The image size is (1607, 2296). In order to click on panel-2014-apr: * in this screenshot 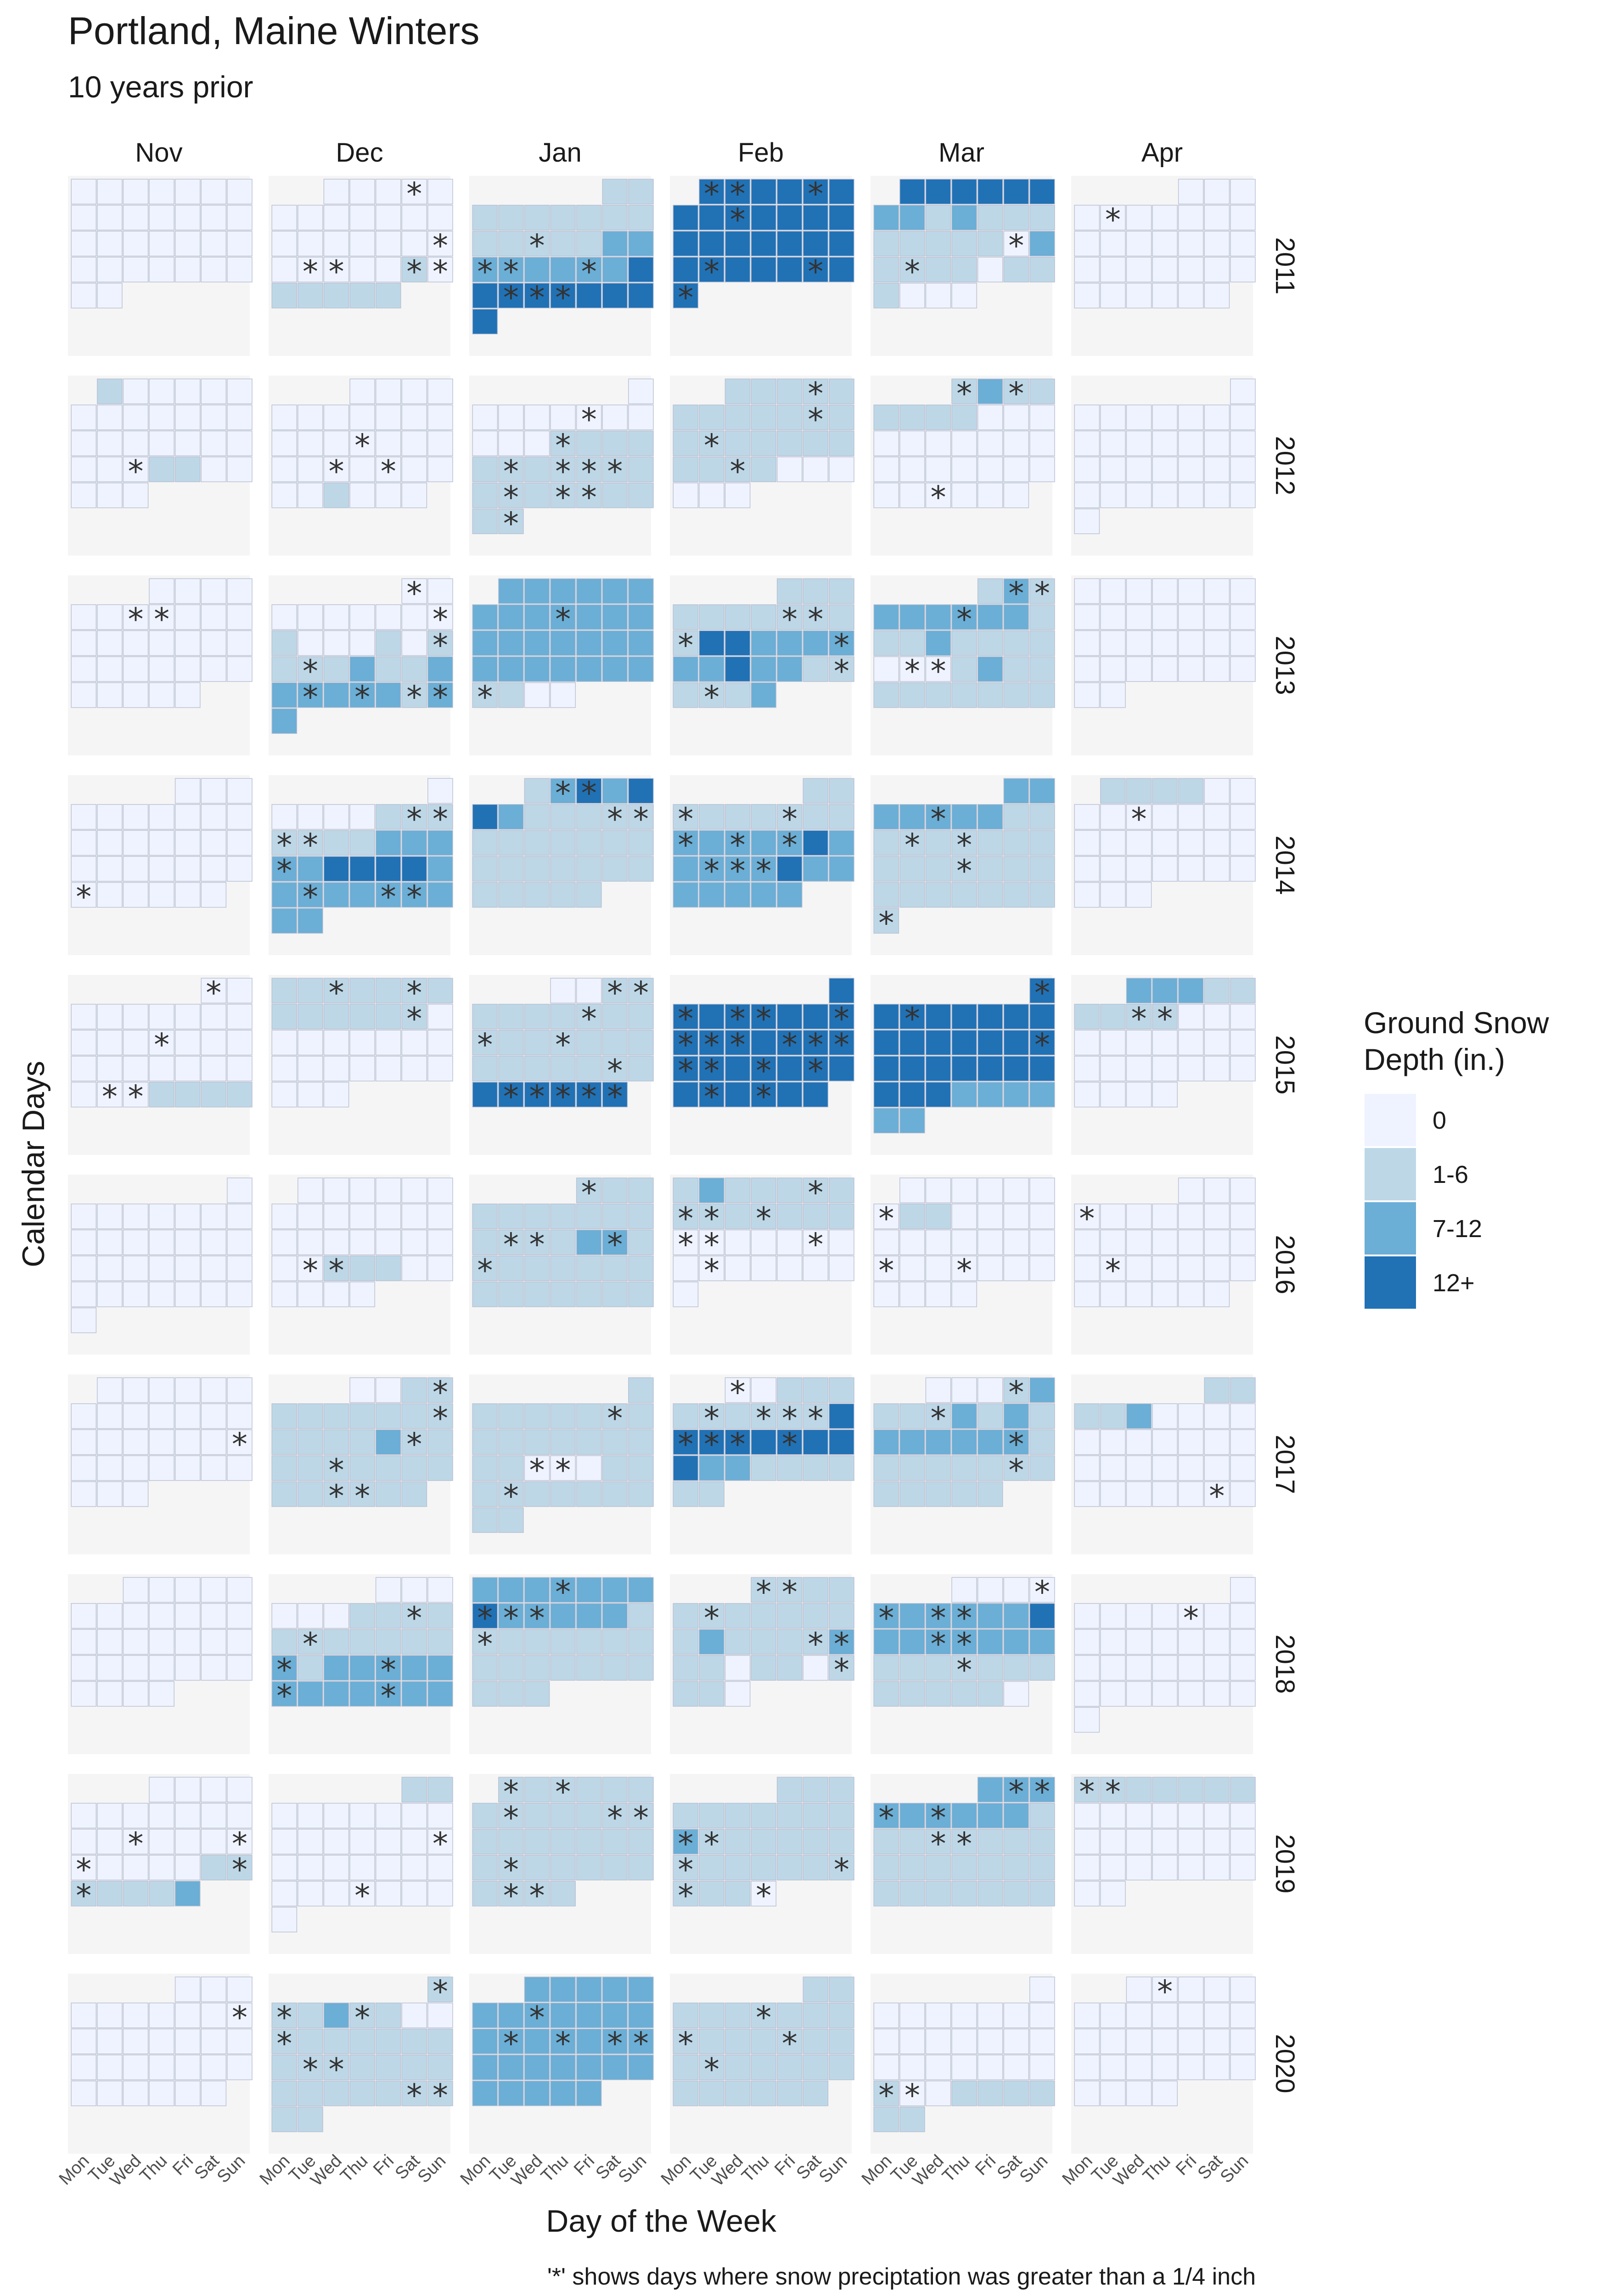, I will do `click(1163, 865)`.